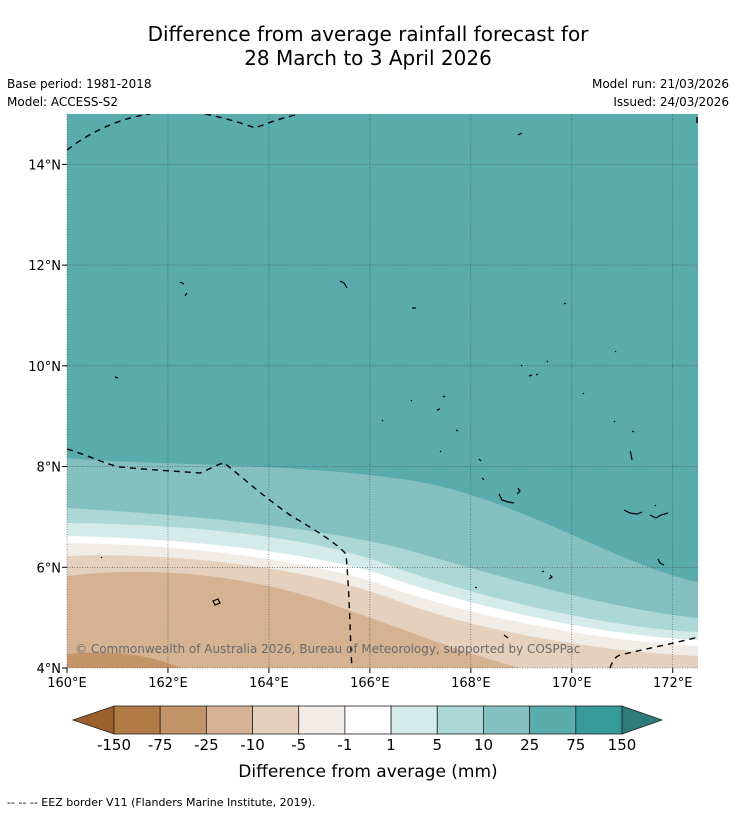 The width and height of the screenshot is (736, 816). I want to click on lat-label: 8°N, so click(49, 468).